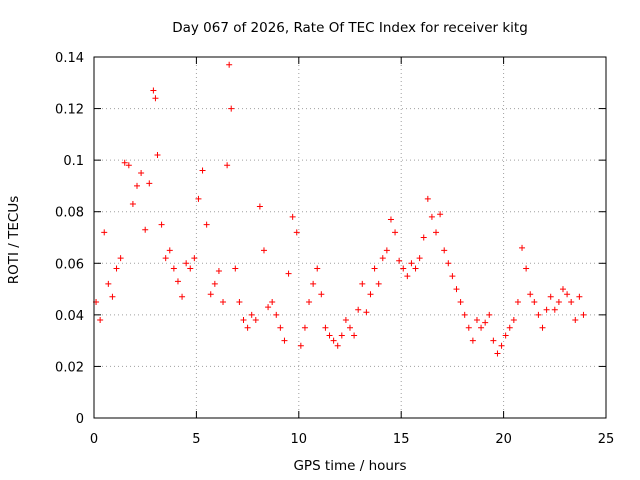  What do you see at coordinates (69, 316) in the screenshot?
I see `y-tick-label: 0.04` at bounding box center [69, 316].